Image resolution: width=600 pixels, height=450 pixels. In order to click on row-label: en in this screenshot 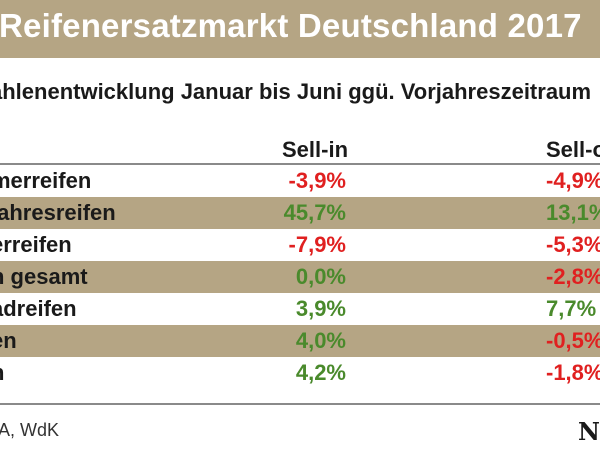, I will do `click(8, 340)`.